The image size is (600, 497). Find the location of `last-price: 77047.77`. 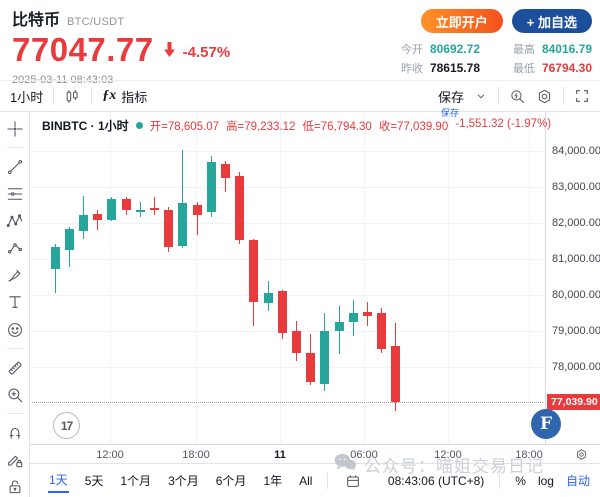

last-price: 77047.77 is located at coordinates (83, 49).